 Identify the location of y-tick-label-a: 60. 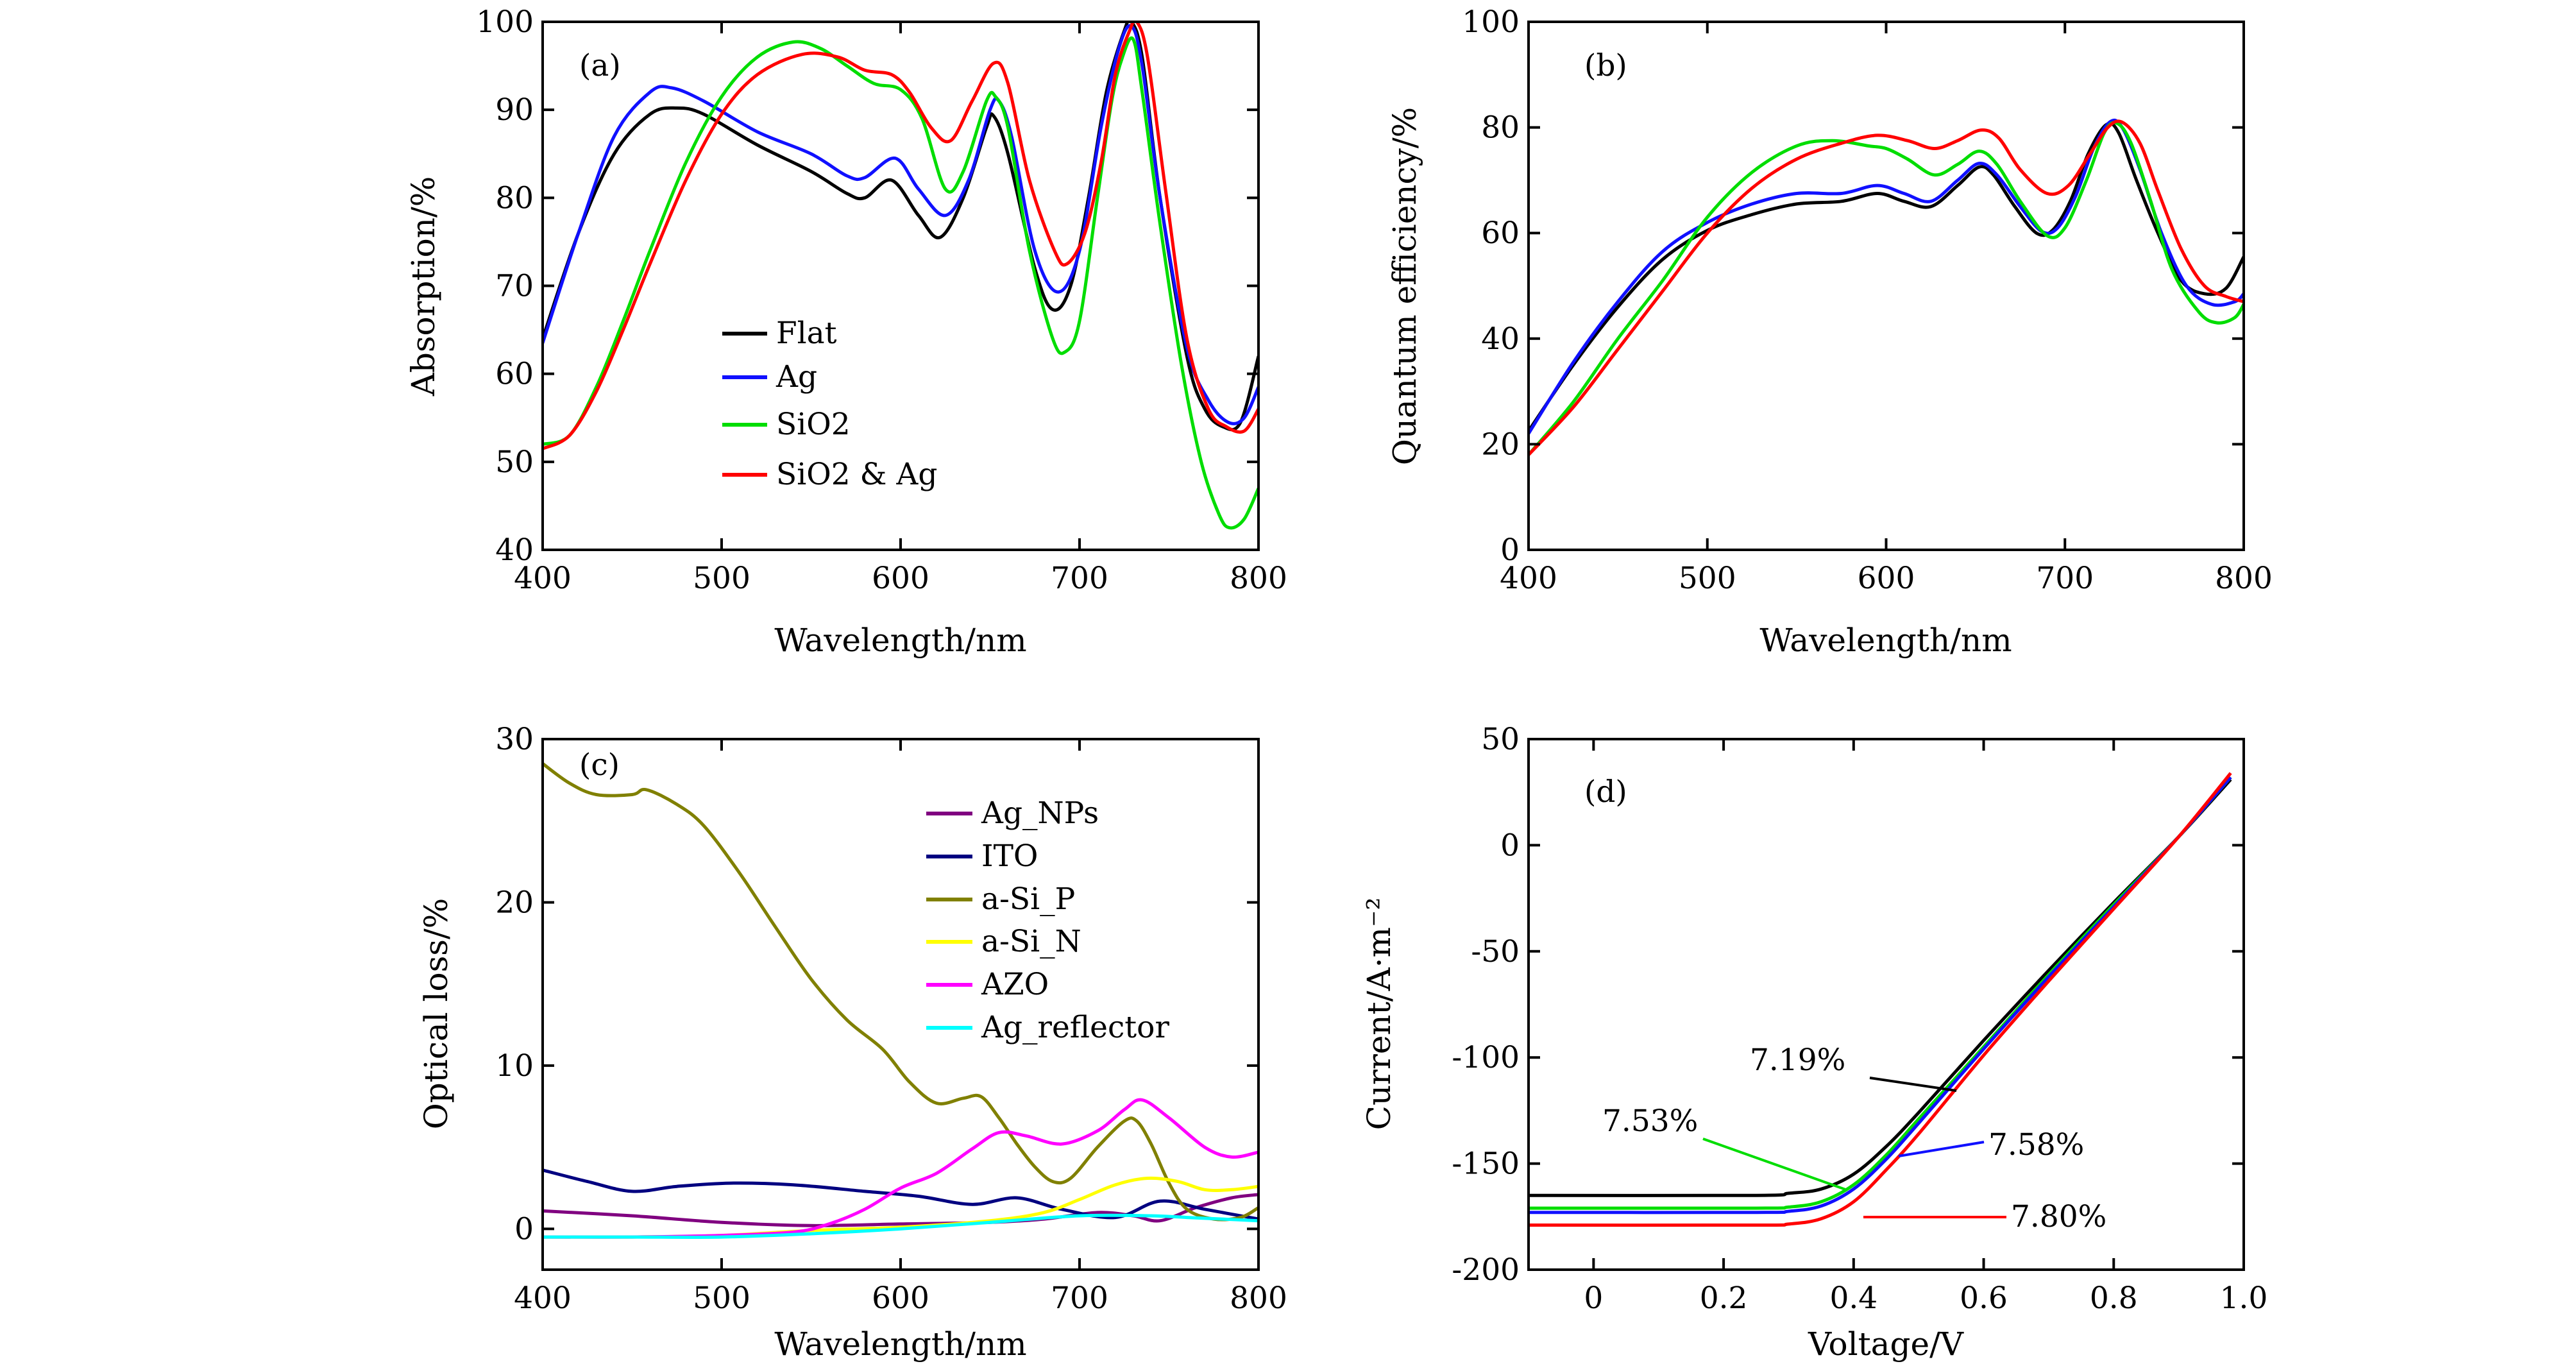
(514, 374).